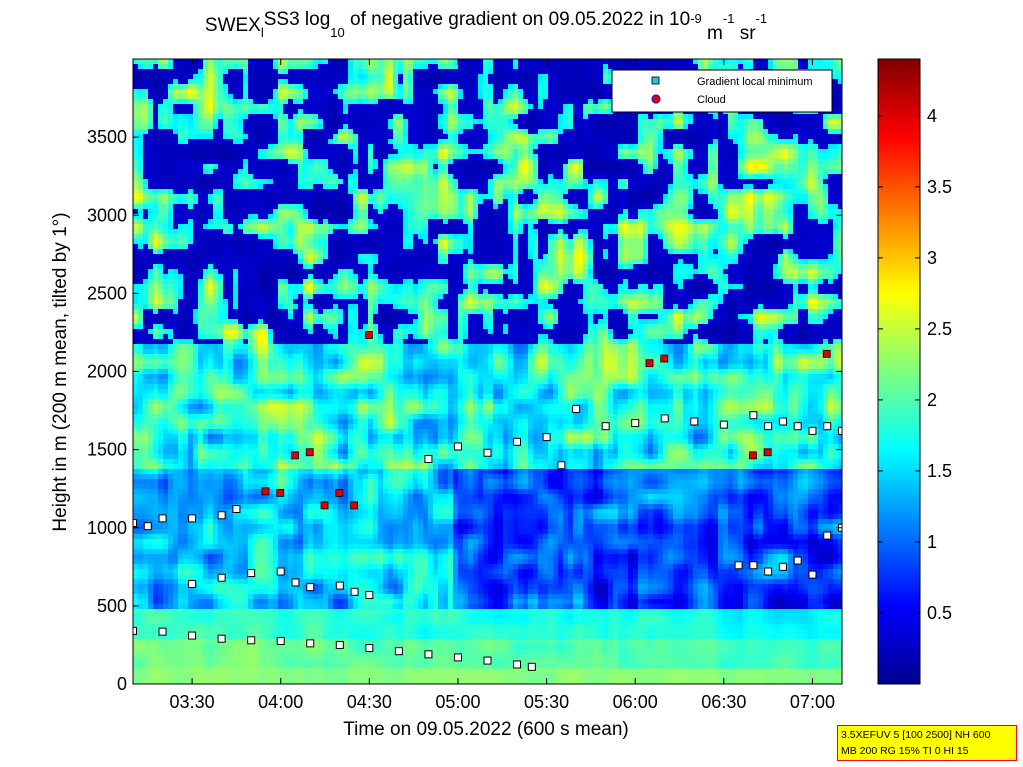  What do you see at coordinates (712, 33) in the screenshot?
I see `title-part: m` at bounding box center [712, 33].